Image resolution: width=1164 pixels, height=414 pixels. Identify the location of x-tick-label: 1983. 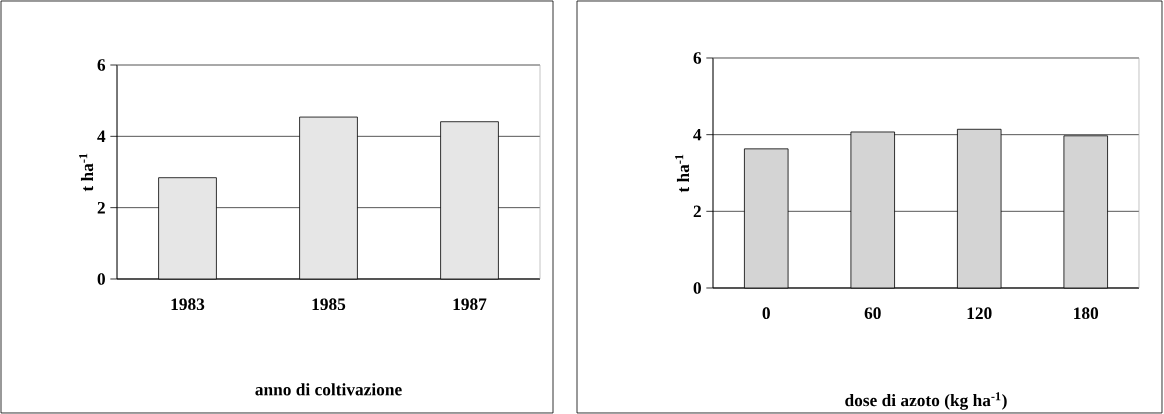
(188, 304).